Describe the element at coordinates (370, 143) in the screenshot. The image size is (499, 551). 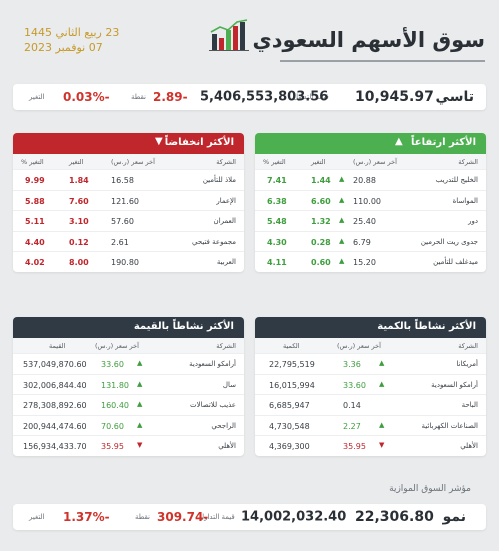
I see `top-gainers-header: الأكثر ارتفاعاً ▲` at that location.